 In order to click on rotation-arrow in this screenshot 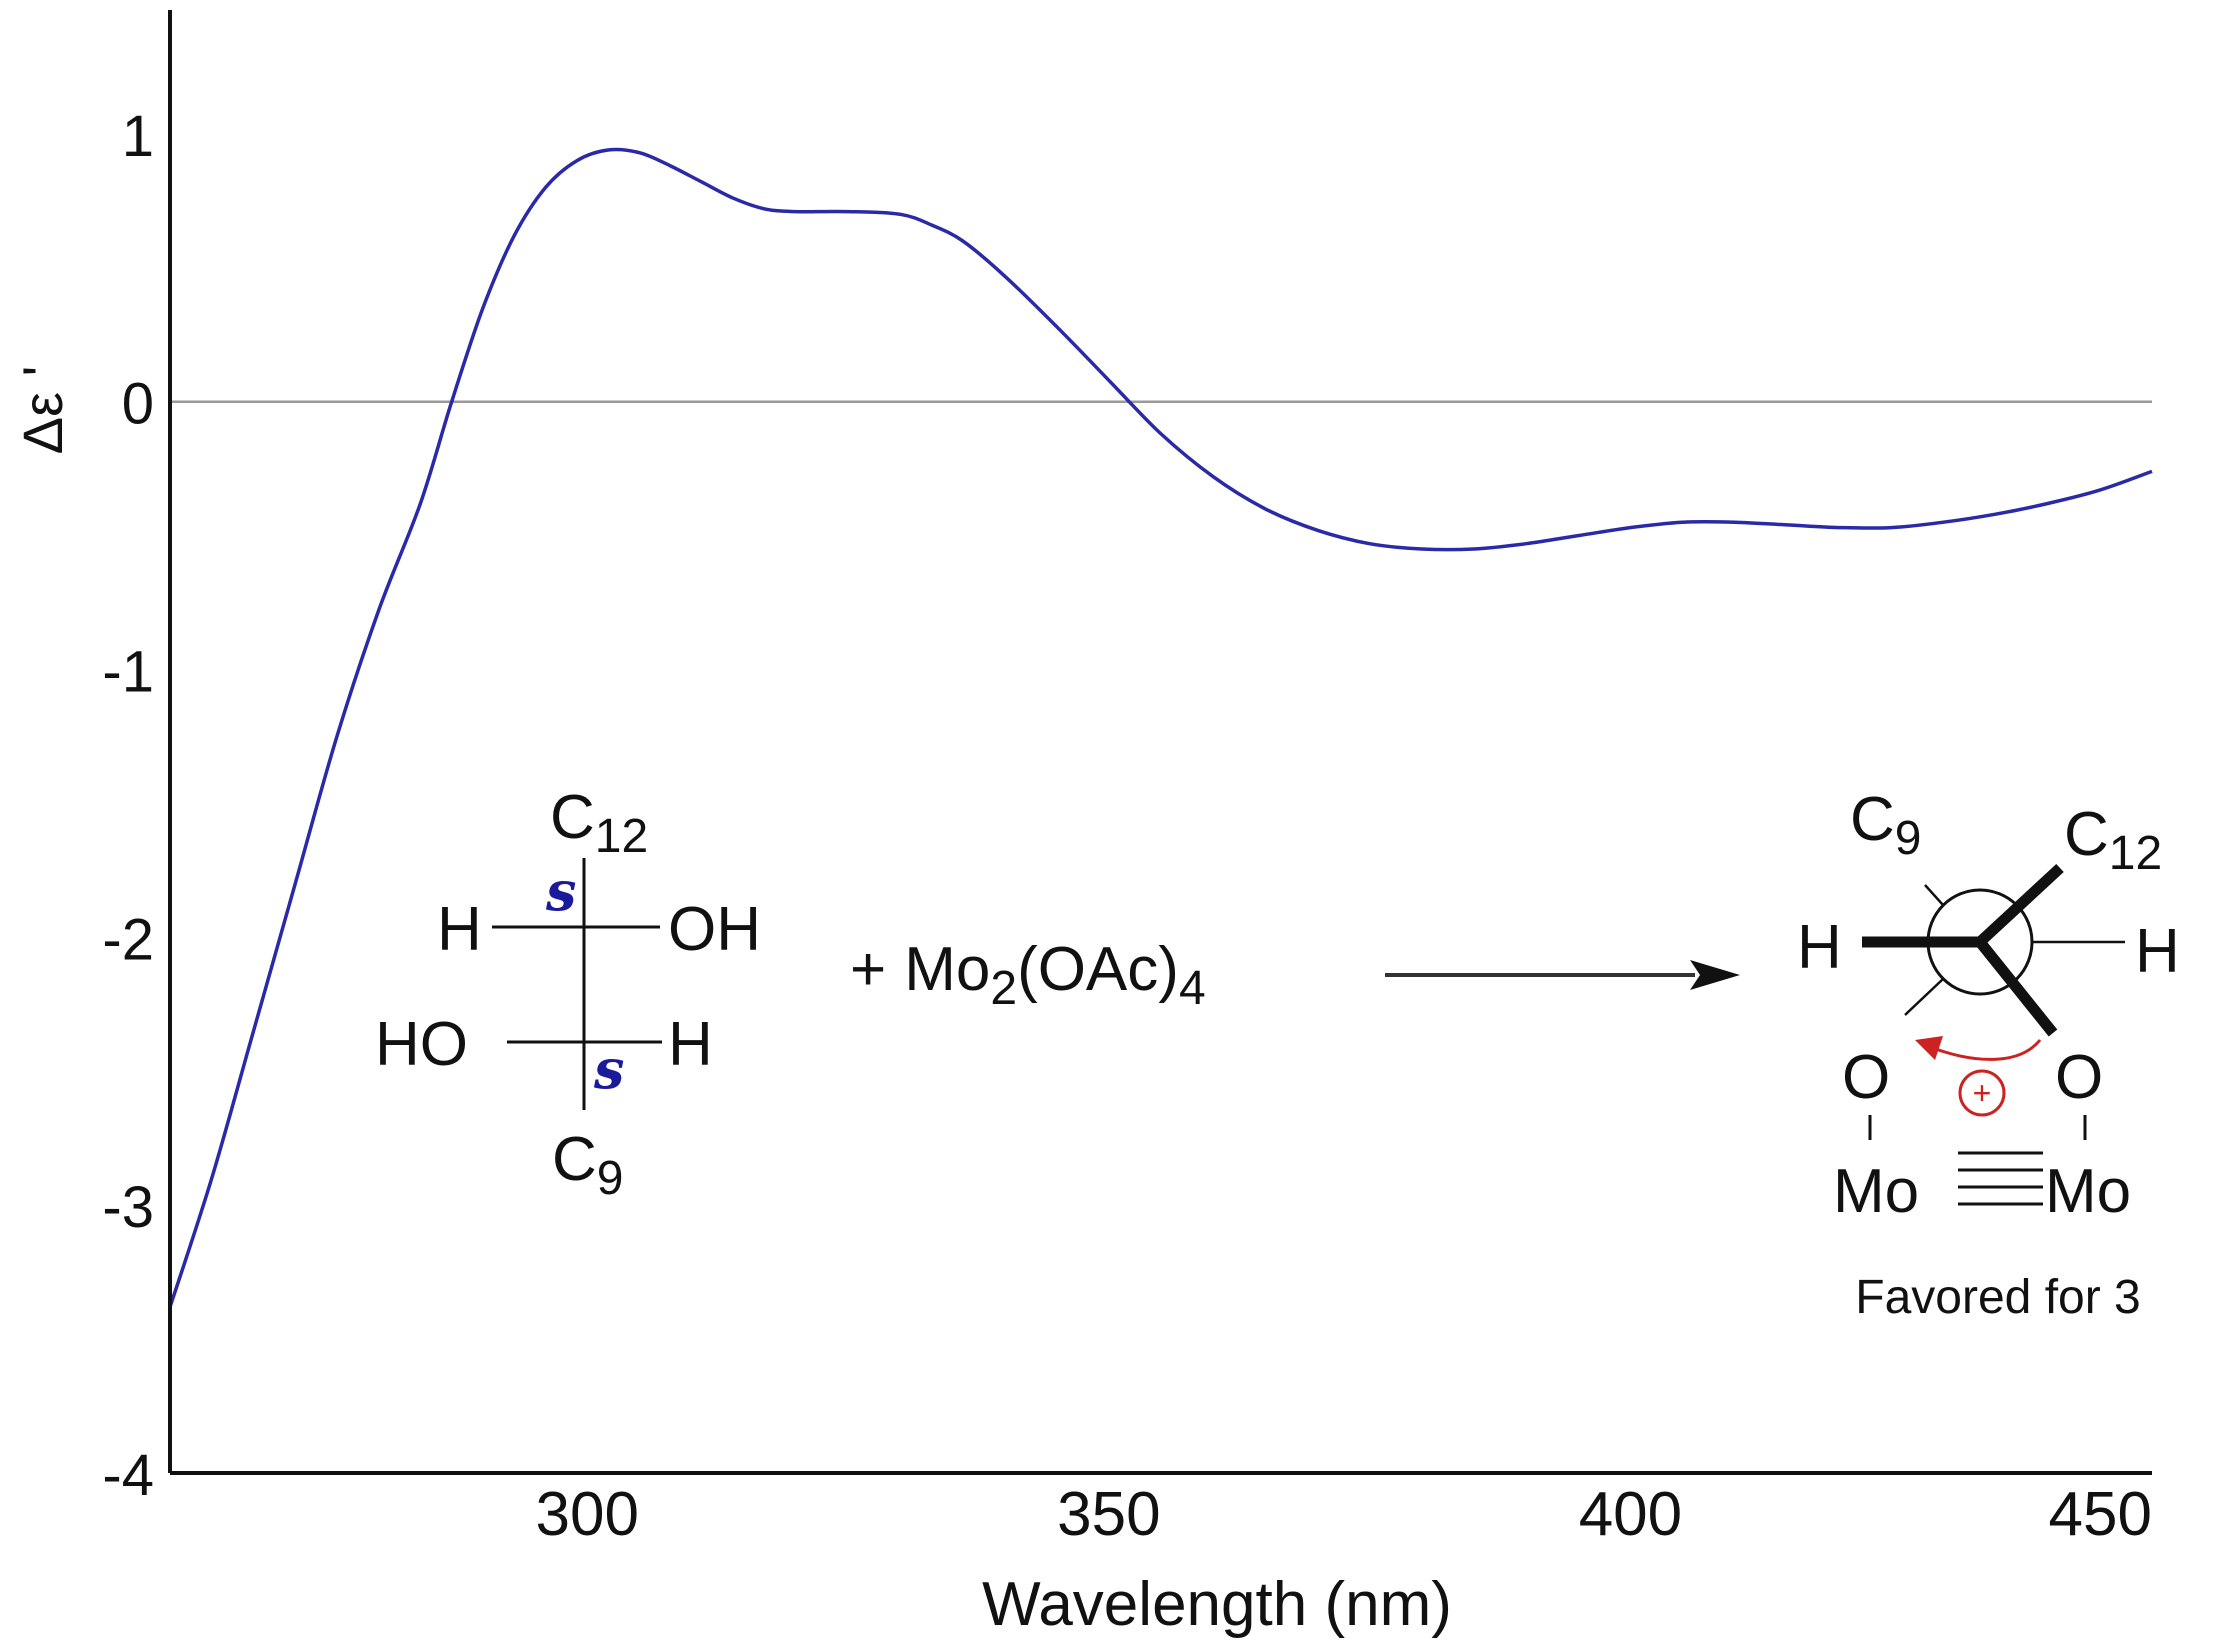, I will do `click(1983, 1050)`.